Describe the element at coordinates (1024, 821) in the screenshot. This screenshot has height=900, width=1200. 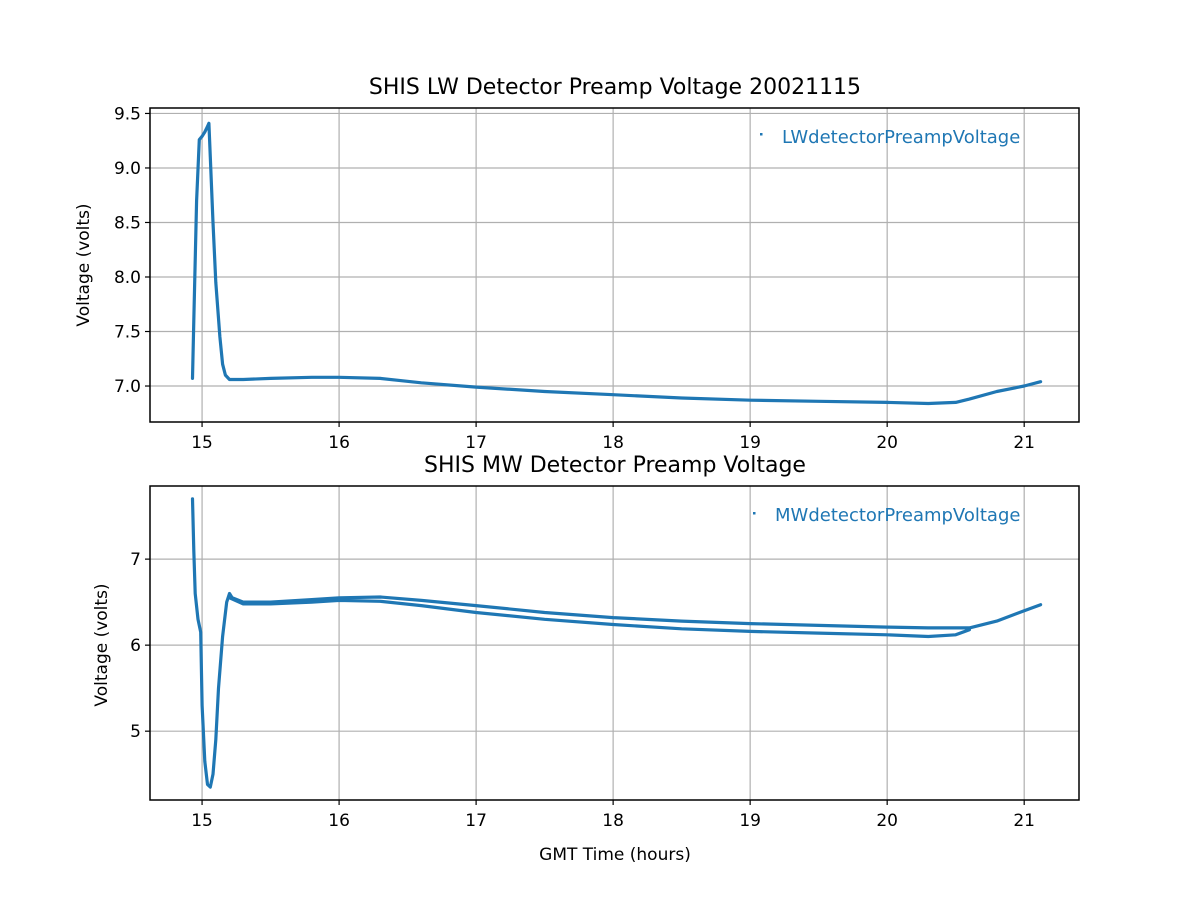
I see `mw-x-tick-label: 21` at that location.